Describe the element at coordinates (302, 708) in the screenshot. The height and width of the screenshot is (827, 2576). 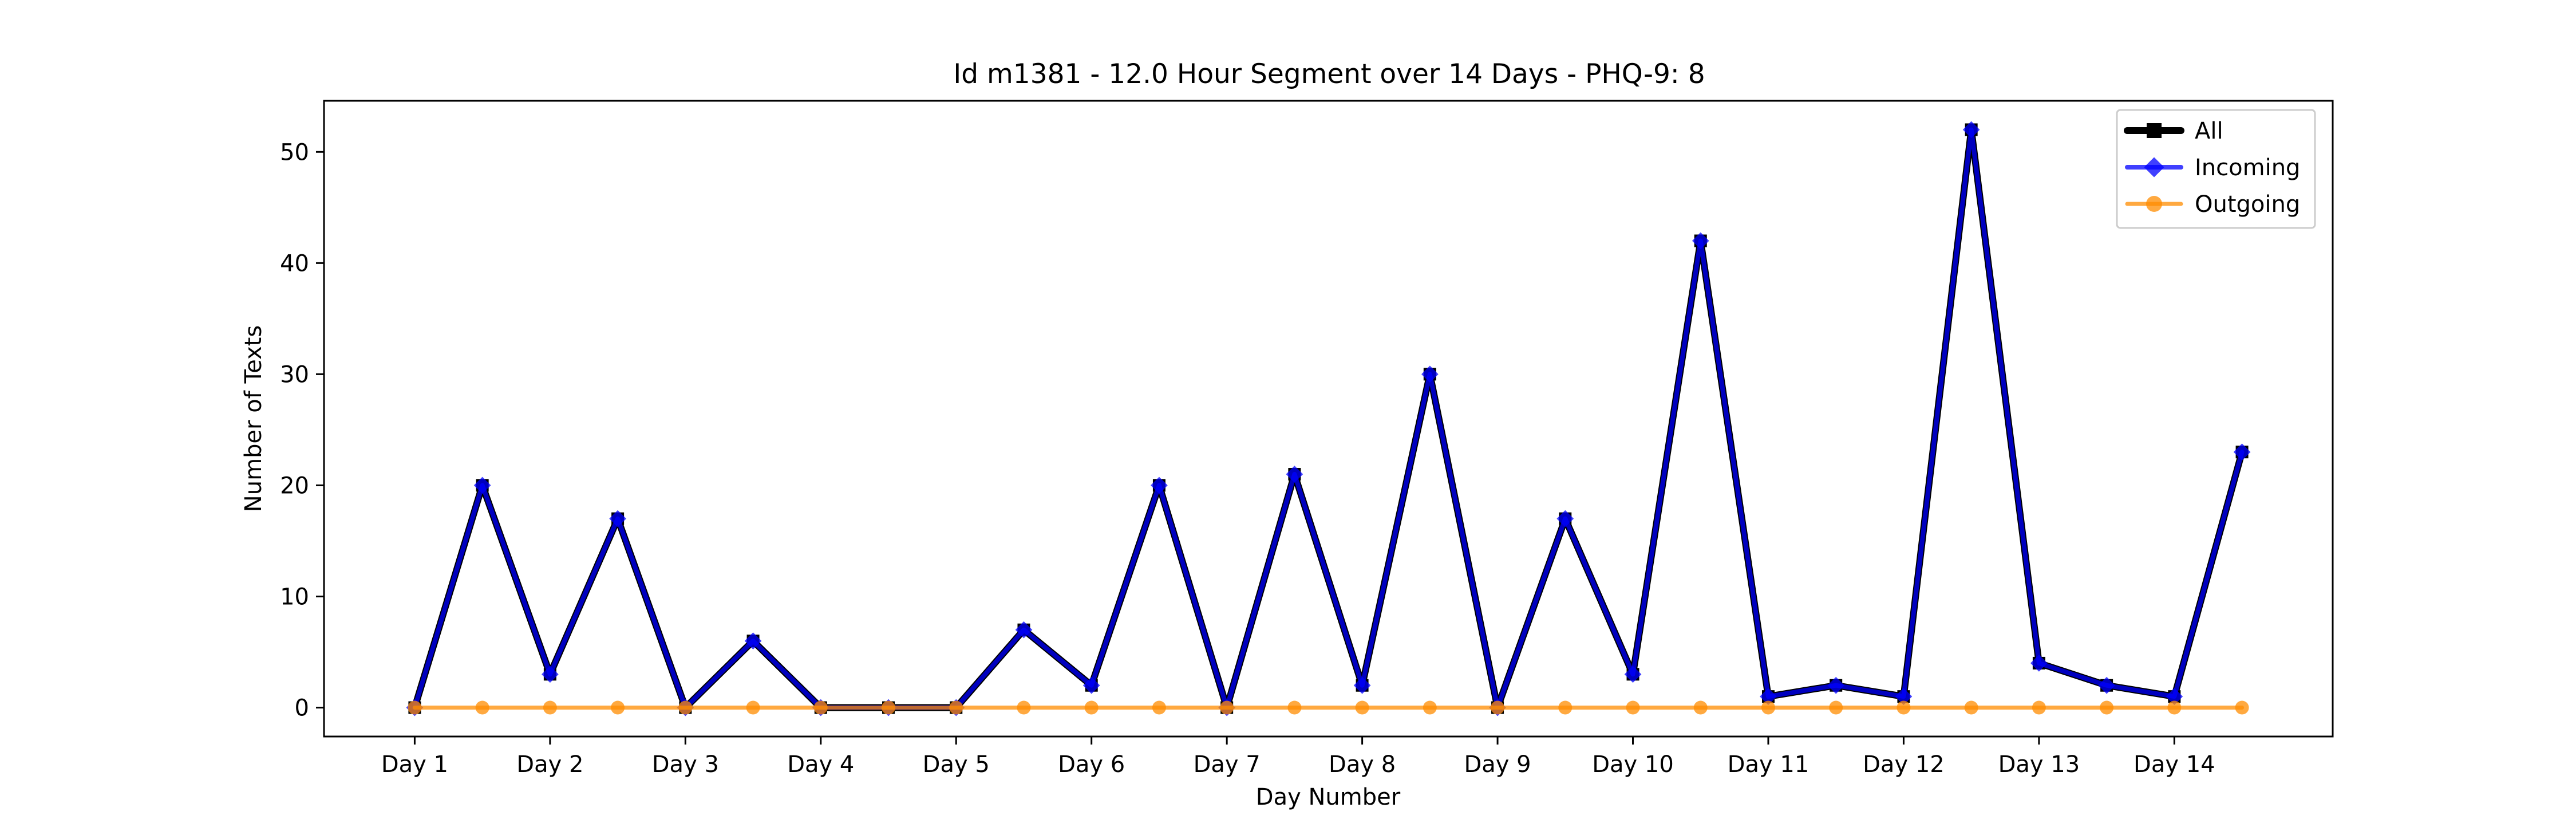
I see `y-tick-label: 0` at that location.